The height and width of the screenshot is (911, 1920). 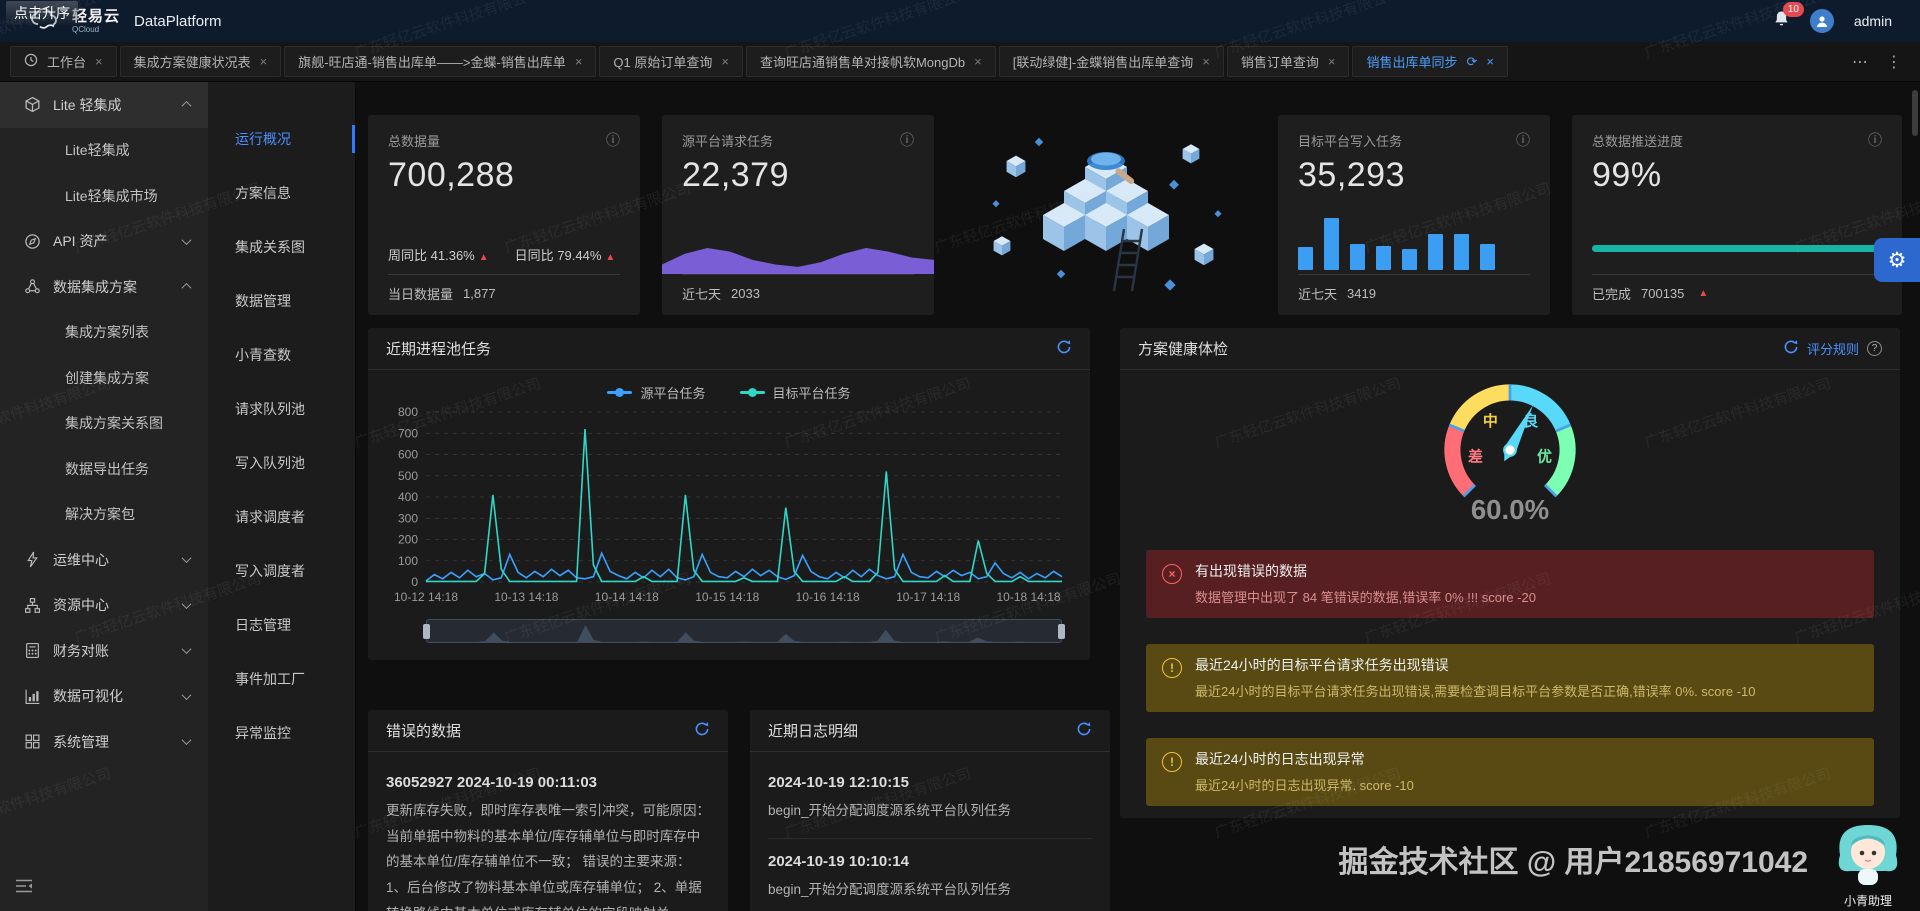 I want to click on scrollbar-thumb, so click(x=1915, y=113).